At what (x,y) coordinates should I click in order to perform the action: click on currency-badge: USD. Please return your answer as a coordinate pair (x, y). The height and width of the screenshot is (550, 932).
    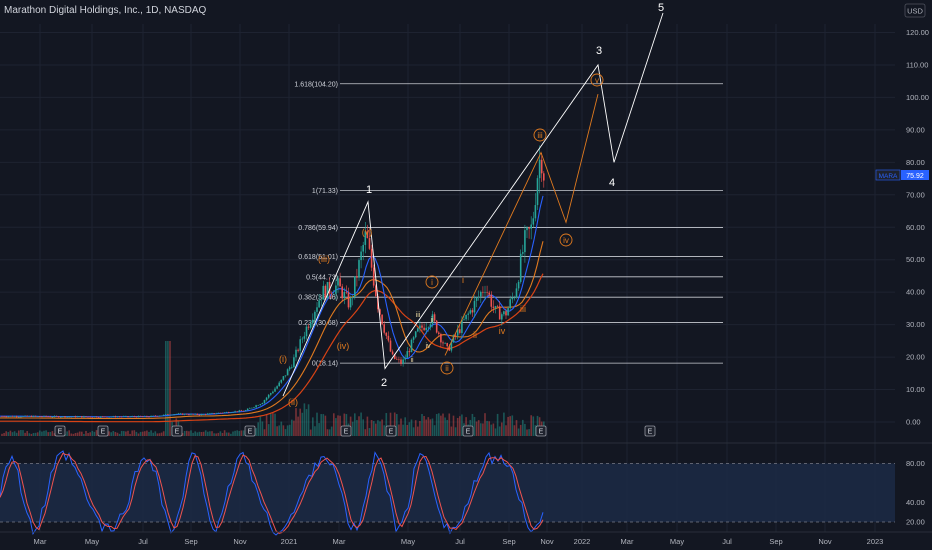
    Looking at the image, I should click on (915, 10).